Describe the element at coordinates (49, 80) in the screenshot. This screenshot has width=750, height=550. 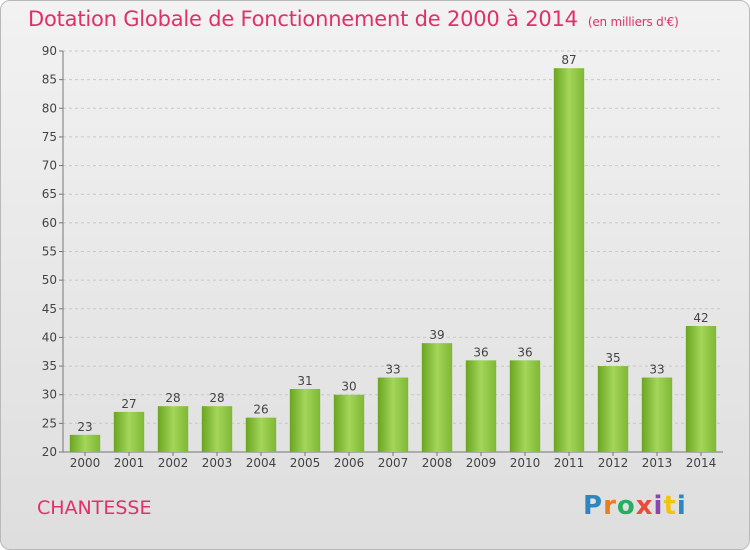
I see `y-tick-label: 85` at that location.